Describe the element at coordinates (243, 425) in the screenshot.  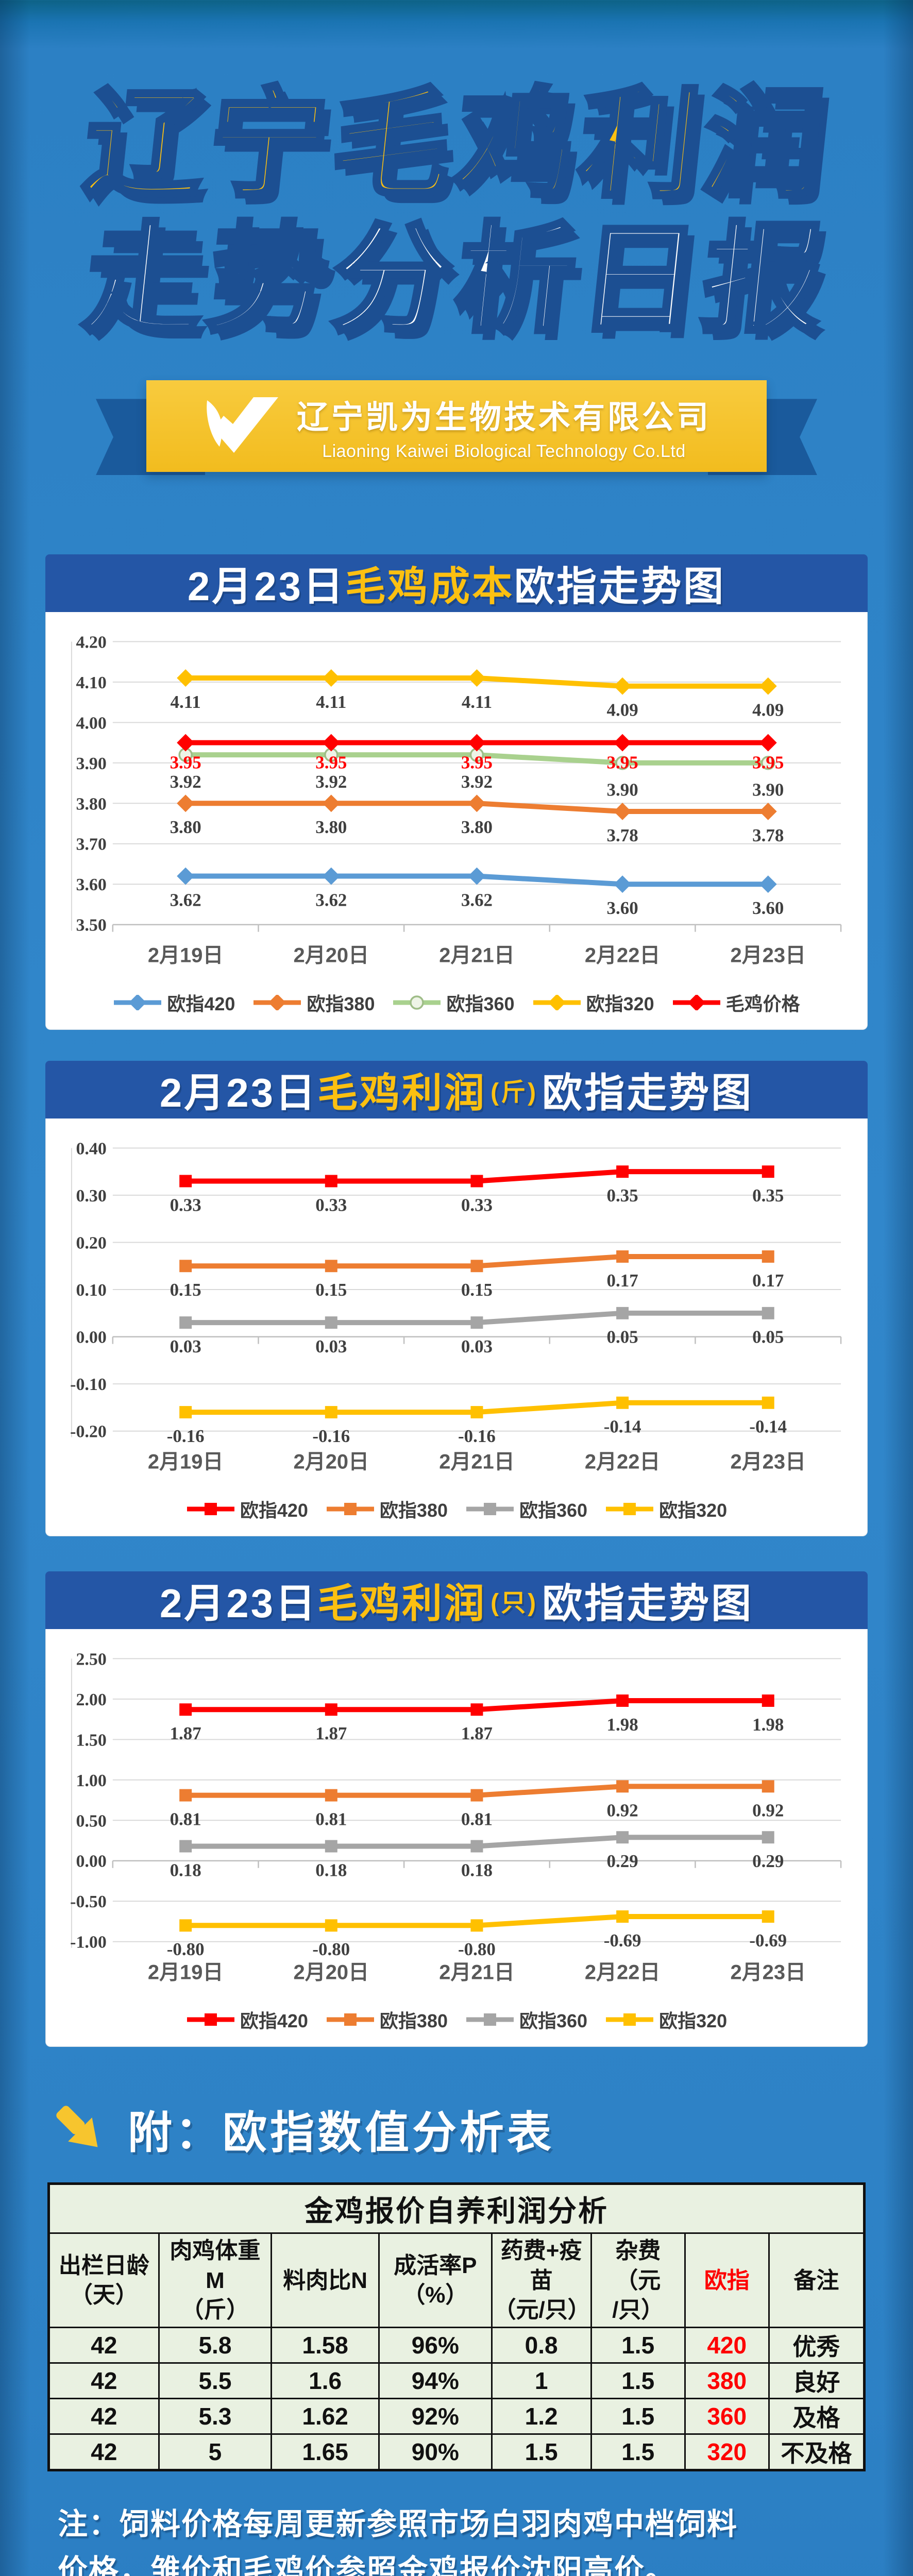
I see `company-logo-icon` at that location.